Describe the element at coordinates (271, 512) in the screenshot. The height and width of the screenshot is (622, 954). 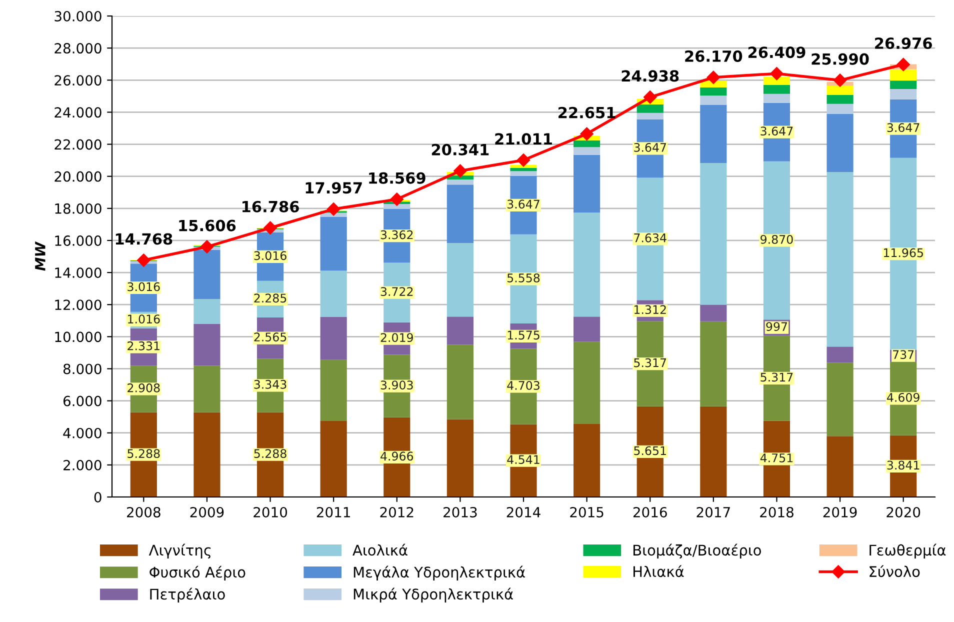
I see `x-tick-label: 2010` at that location.